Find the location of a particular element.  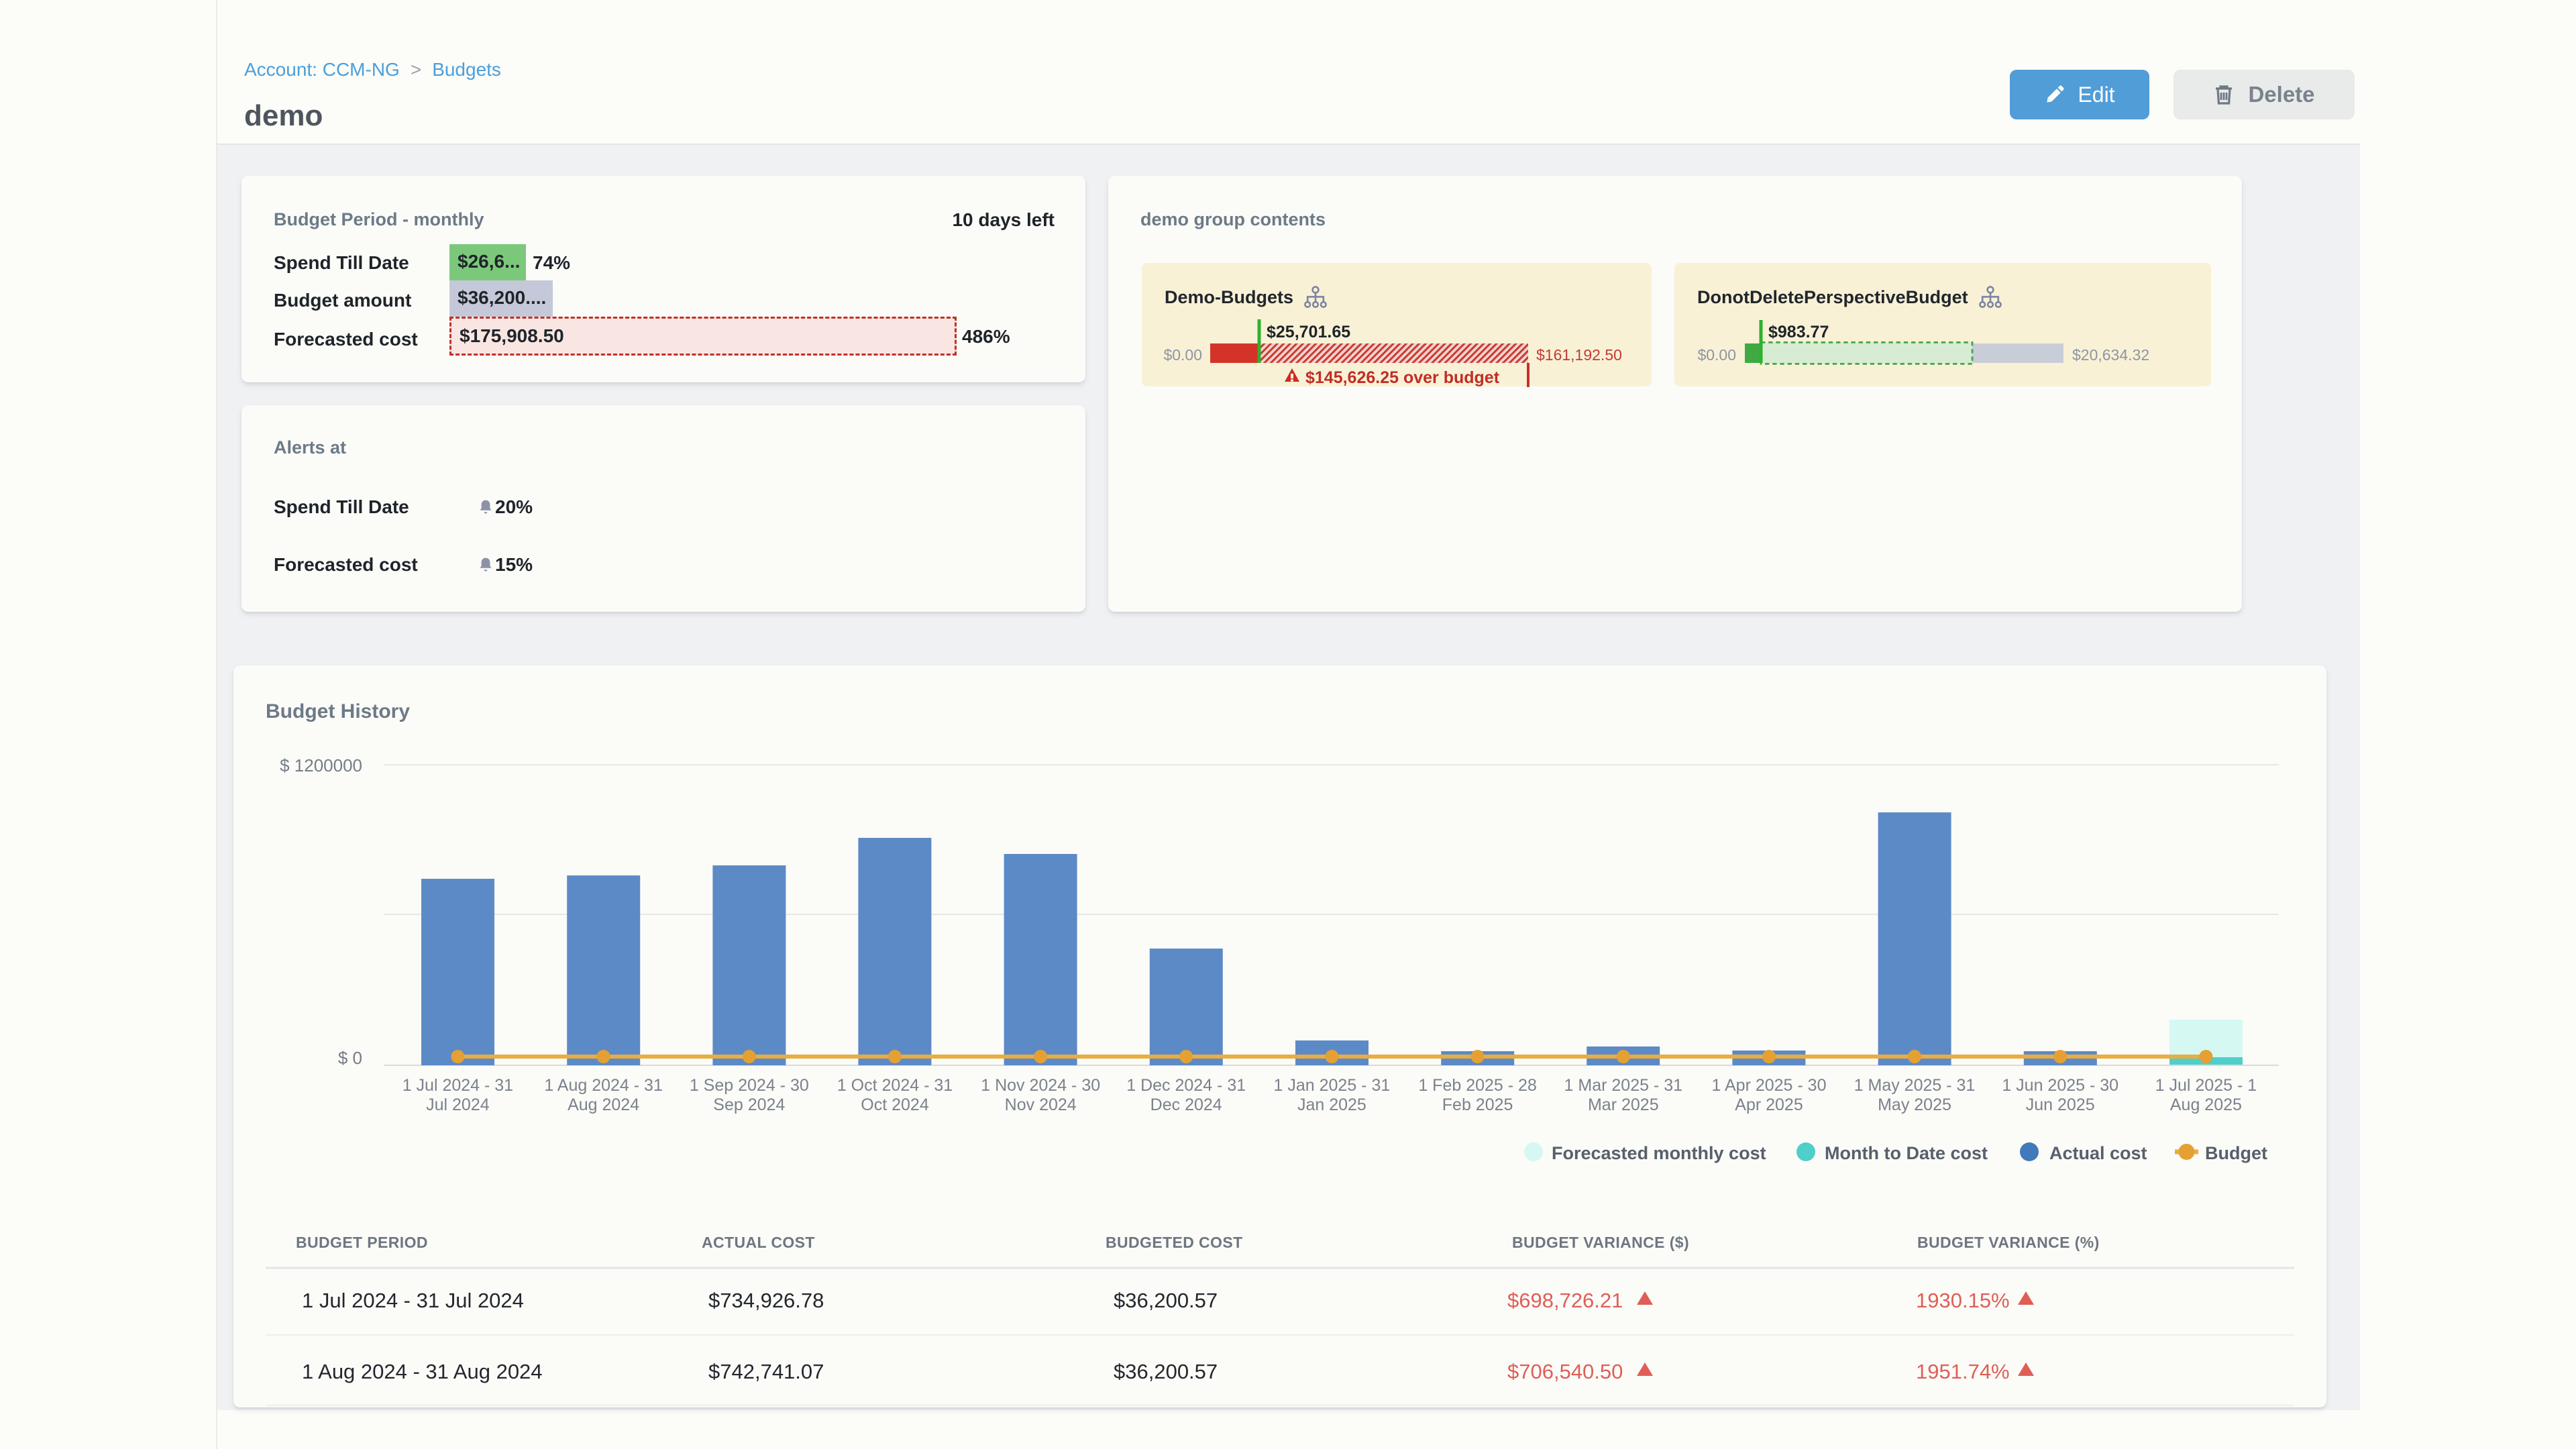

svg-text: 1951.74% is located at coordinates (1963, 1371).